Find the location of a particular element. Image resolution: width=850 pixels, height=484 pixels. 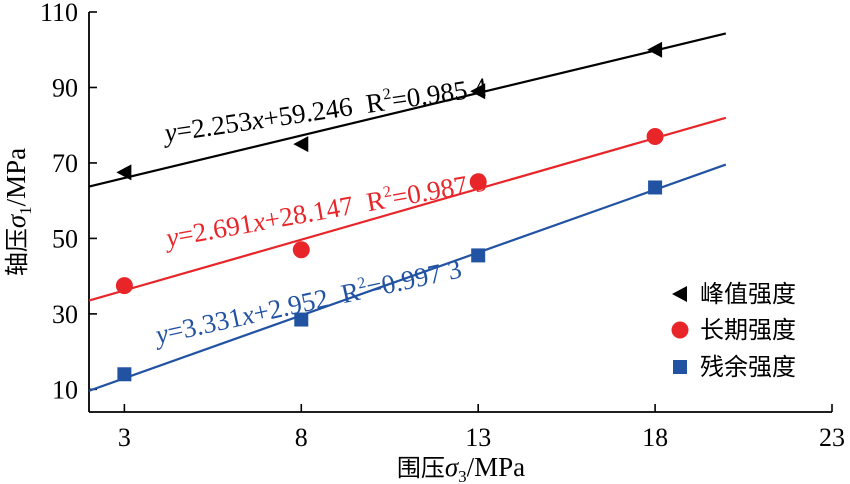

legend-label-peak: 峰值强度 is located at coordinates (748, 294).